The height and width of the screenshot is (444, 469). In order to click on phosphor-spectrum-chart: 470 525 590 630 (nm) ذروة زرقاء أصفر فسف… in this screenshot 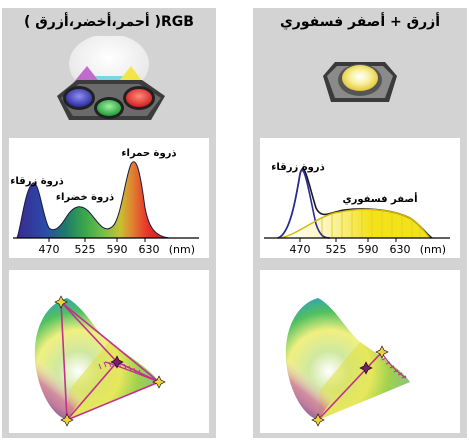, I will do `click(357, 209)`.